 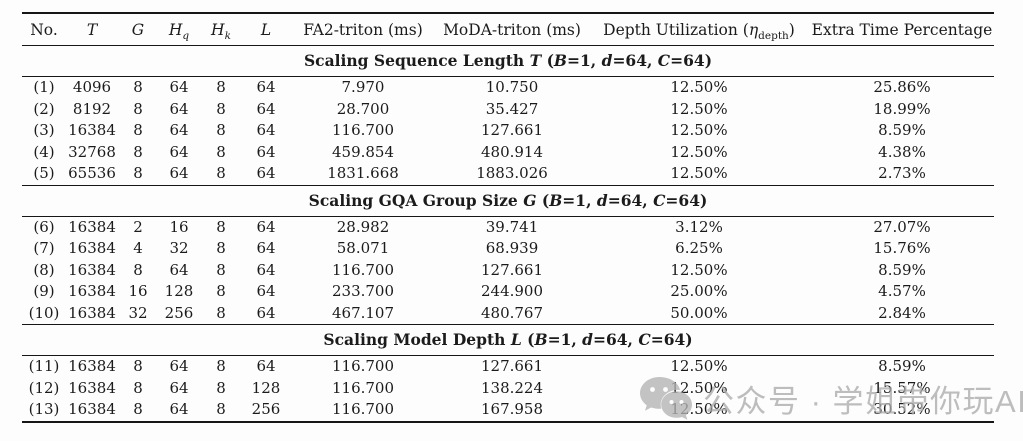 What do you see at coordinates (186, 35) in the screenshot?
I see `column-header-subscript: q` at bounding box center [186, 35].